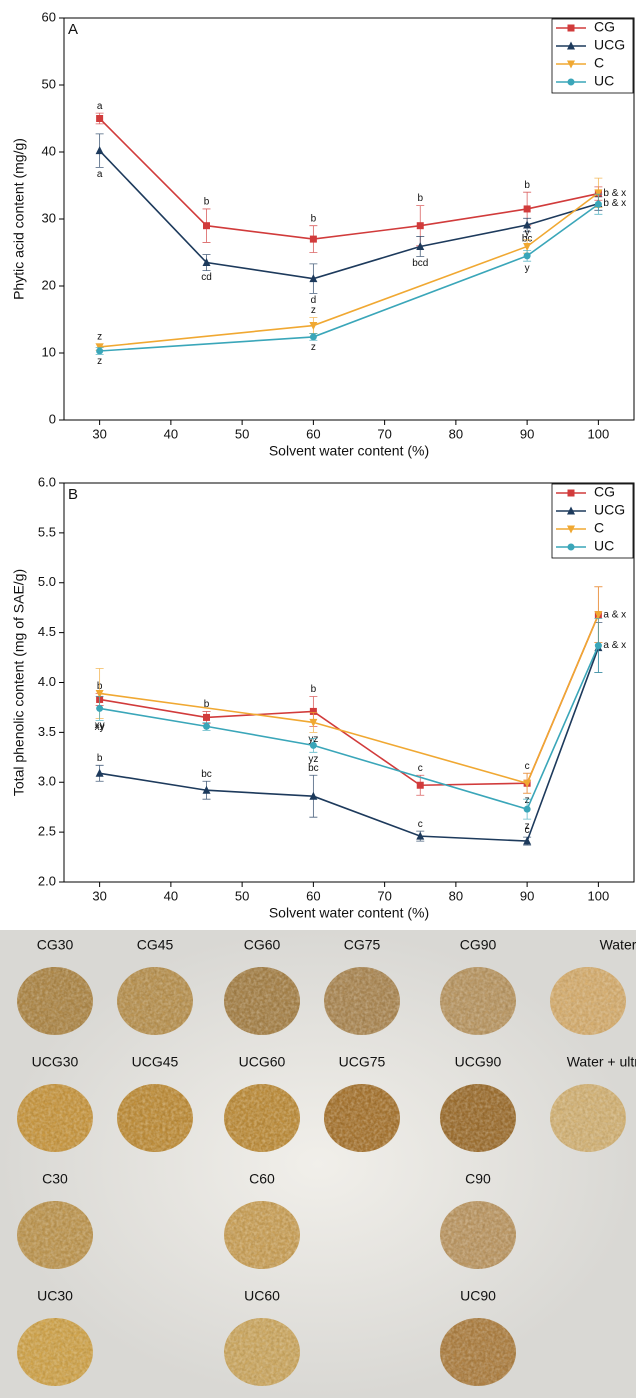 The image size is (636, 1398). What do you see at coordinates (55, 945) in the screenshot?
I see `sample-label: CG30` at bounding box center [55, 945].